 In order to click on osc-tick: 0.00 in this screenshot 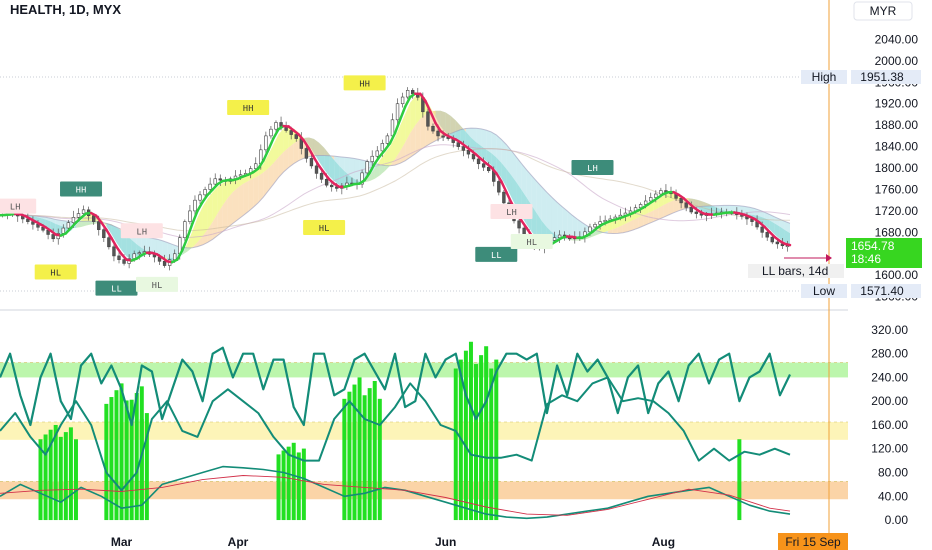, I will do `click(897, 520)`.